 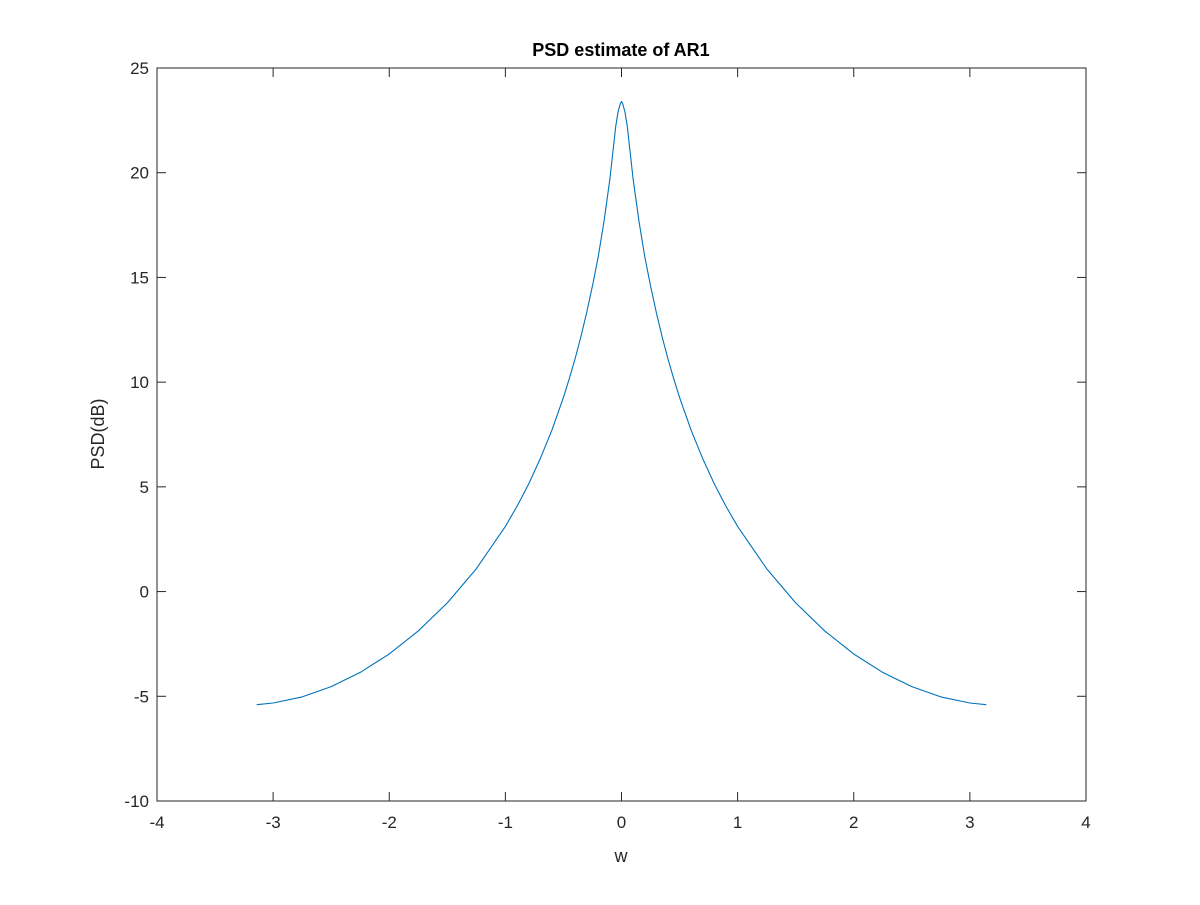 What do you see at coordinates (139, 277) in the screenshot?
I see `y-tick-label: 15` at bounding box center [139, 277].